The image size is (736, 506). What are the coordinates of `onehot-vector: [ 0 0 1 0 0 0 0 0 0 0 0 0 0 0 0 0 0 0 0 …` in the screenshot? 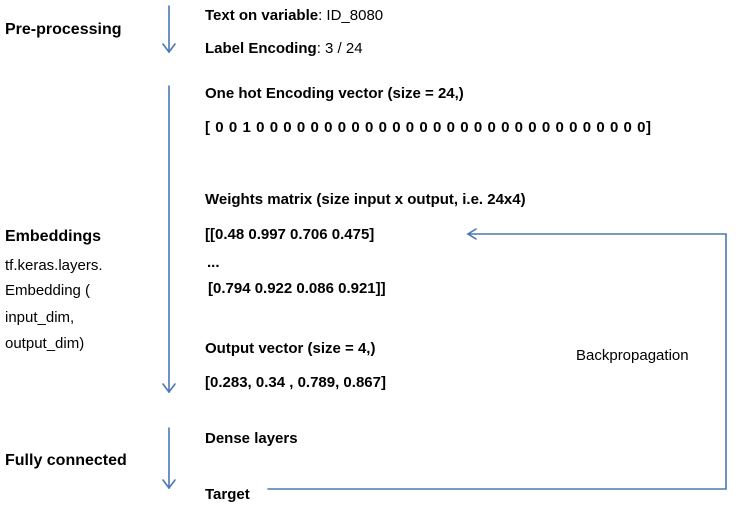 It's located at (428, 127).